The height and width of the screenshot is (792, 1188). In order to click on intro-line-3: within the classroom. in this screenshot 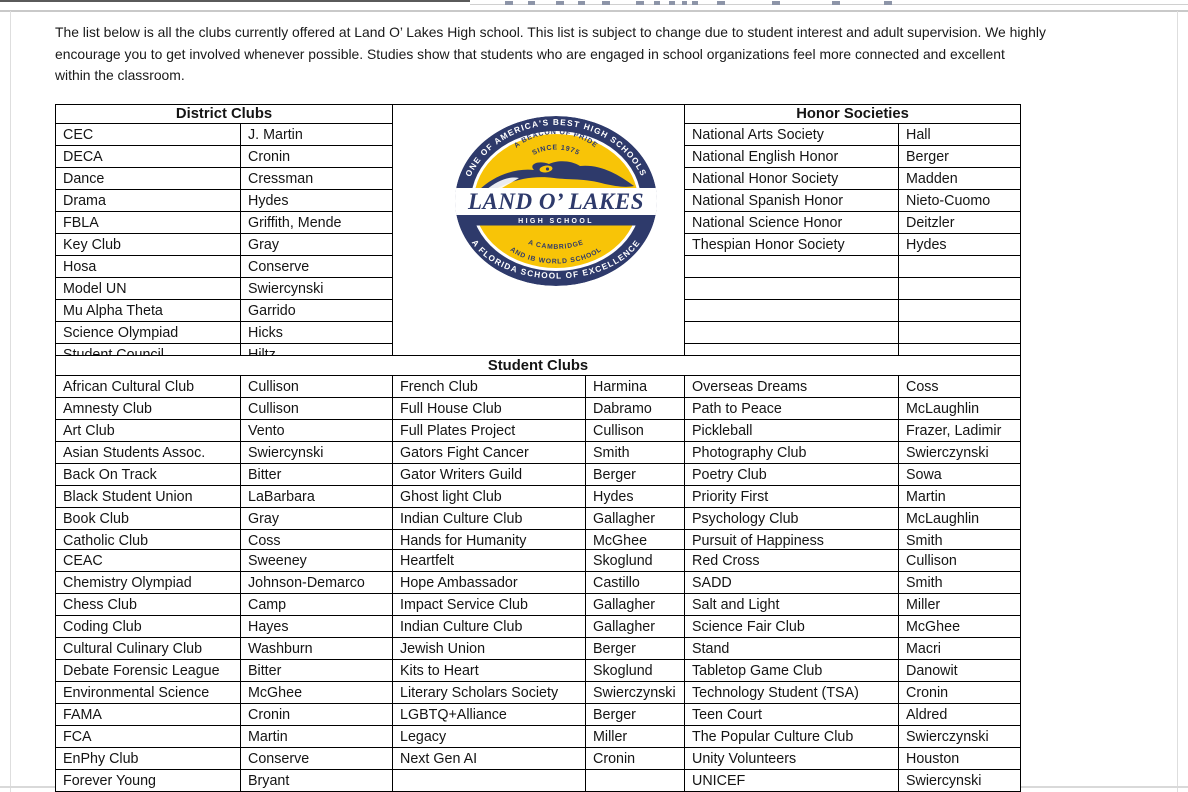, I will do `click(120, 75)`.